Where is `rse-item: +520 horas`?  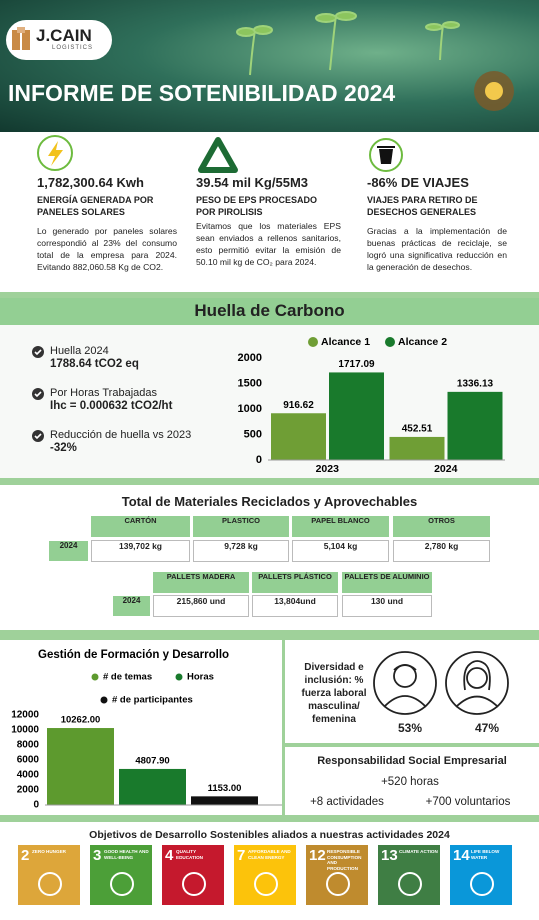
rse-item: +520 horas is located at coordinates (410, 782).